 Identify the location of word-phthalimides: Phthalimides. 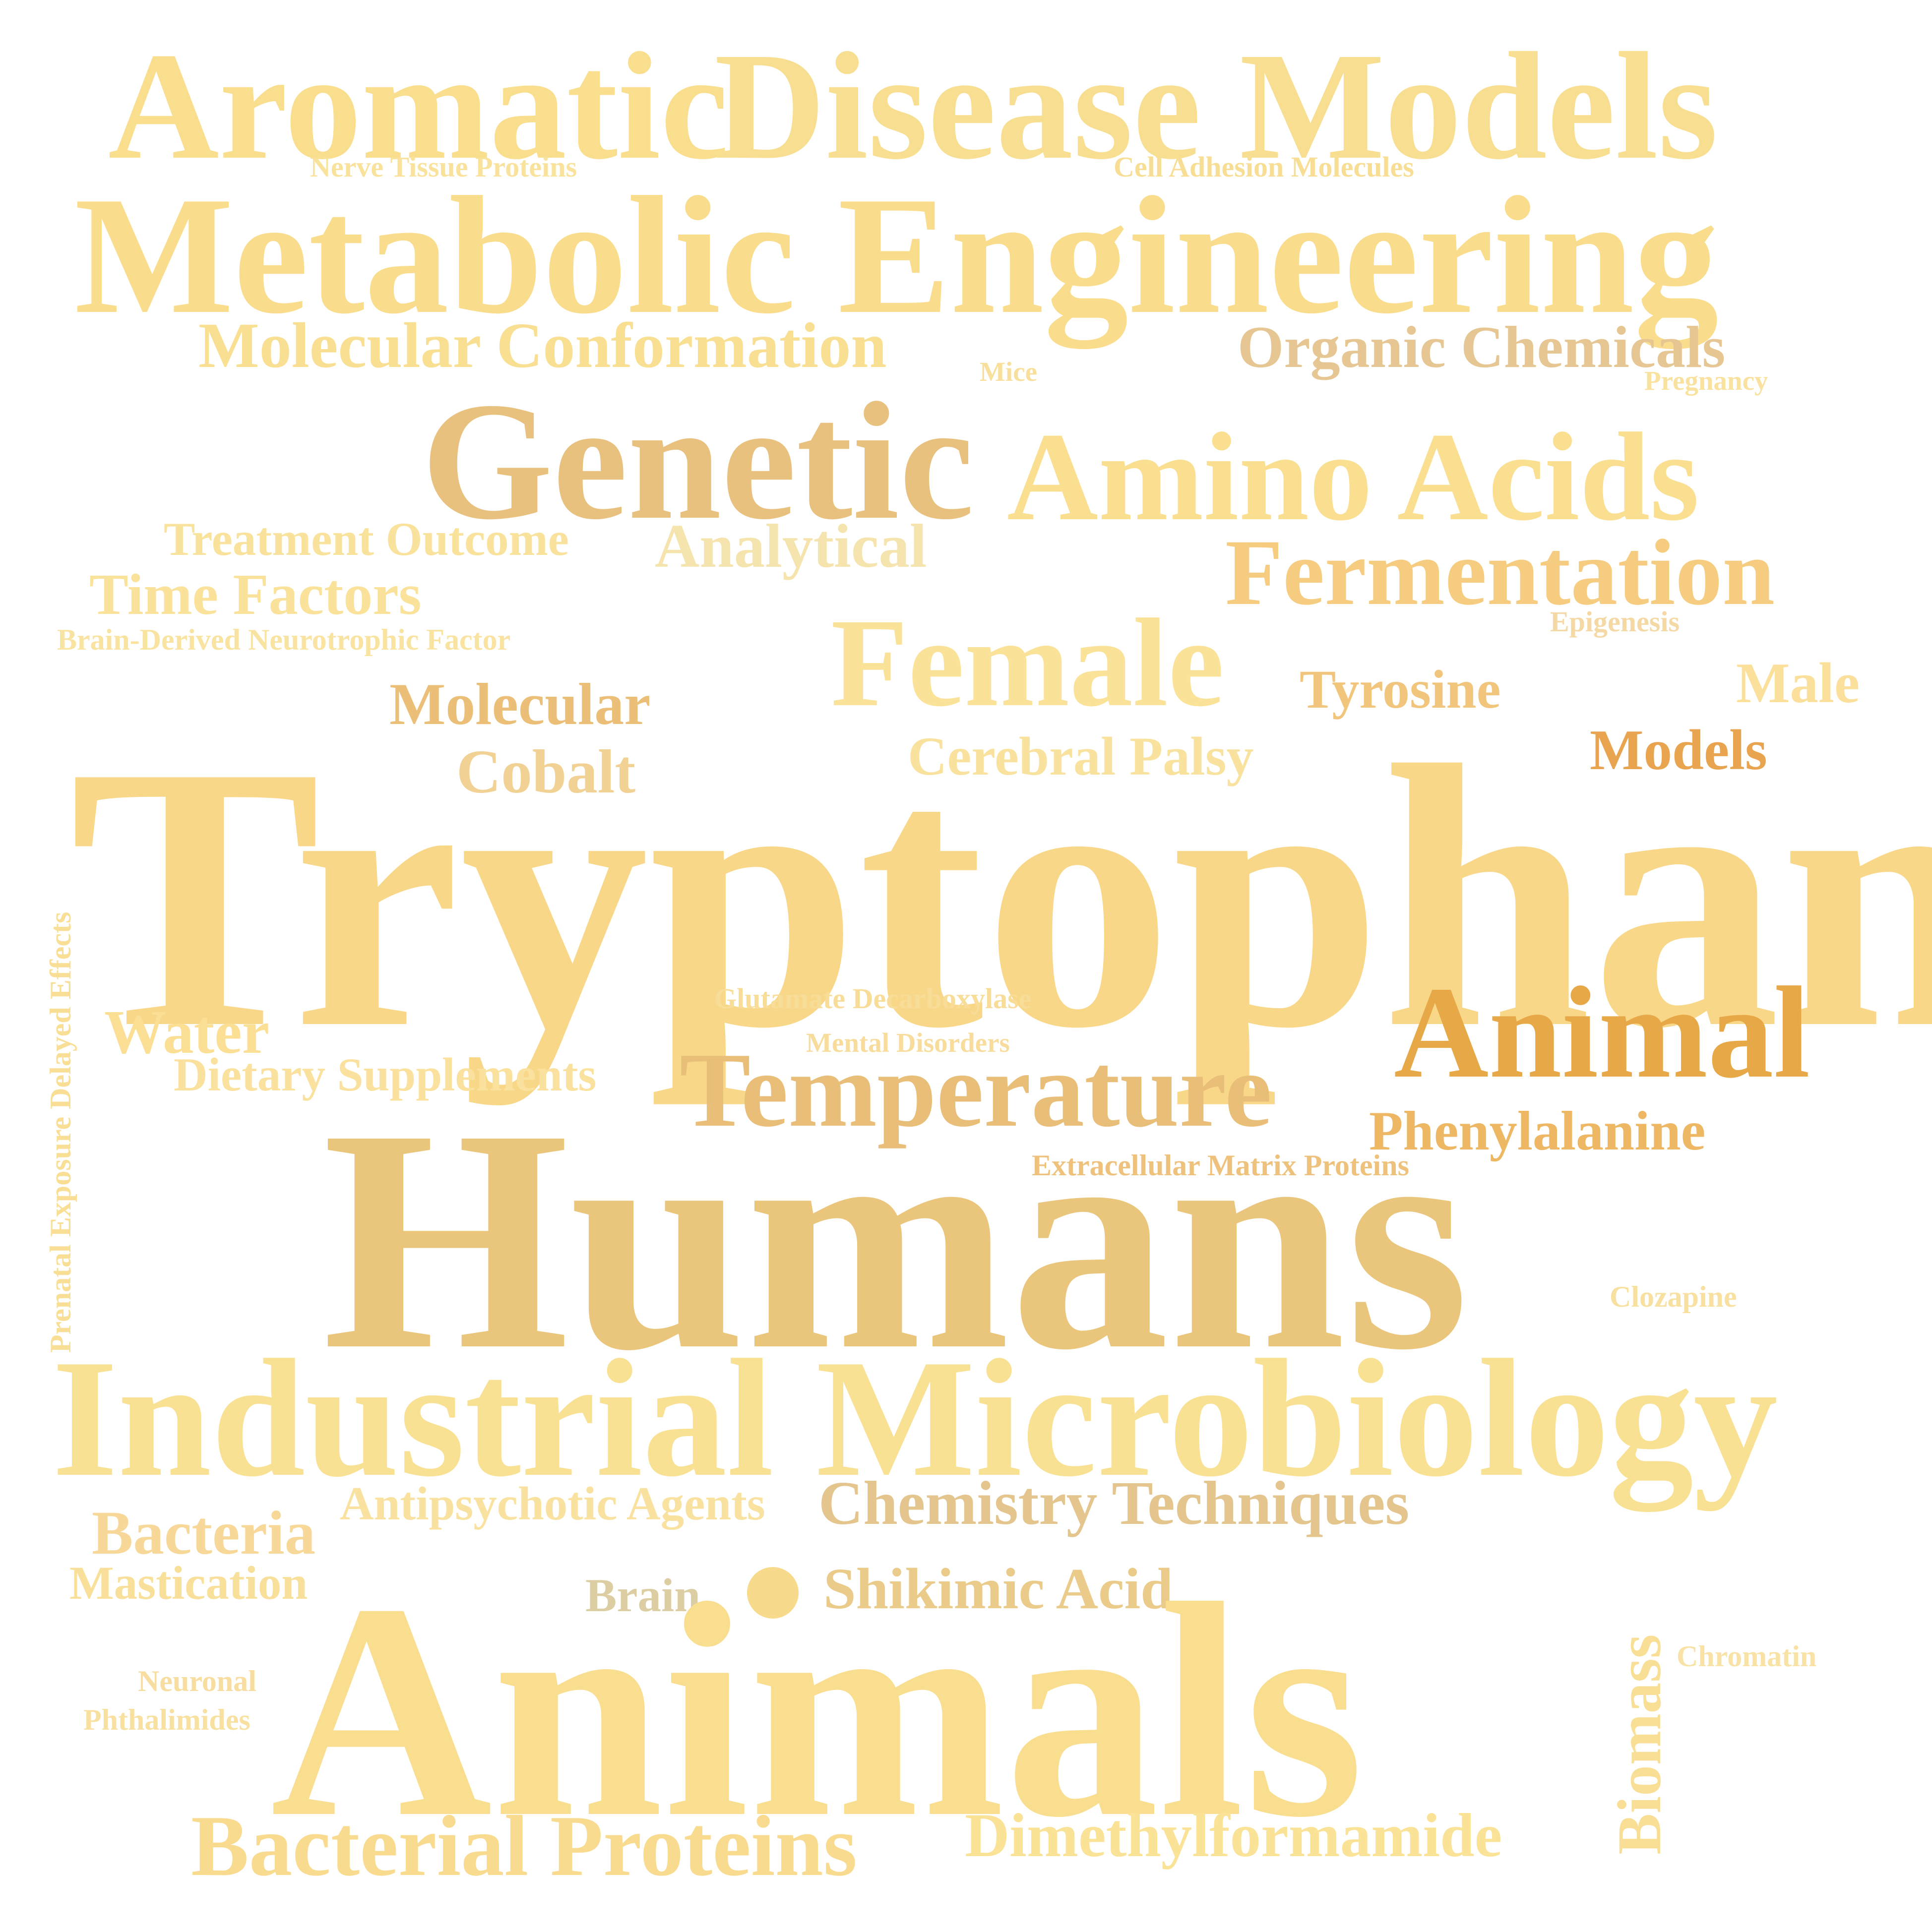
(167, 1719).